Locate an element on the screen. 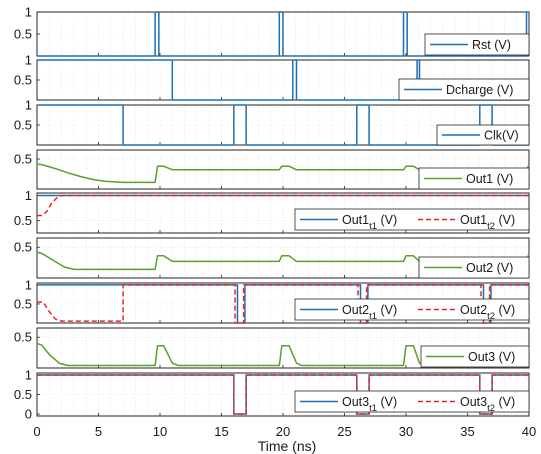  legend-label: Out3 (V) is located at coordinates (491, 357).